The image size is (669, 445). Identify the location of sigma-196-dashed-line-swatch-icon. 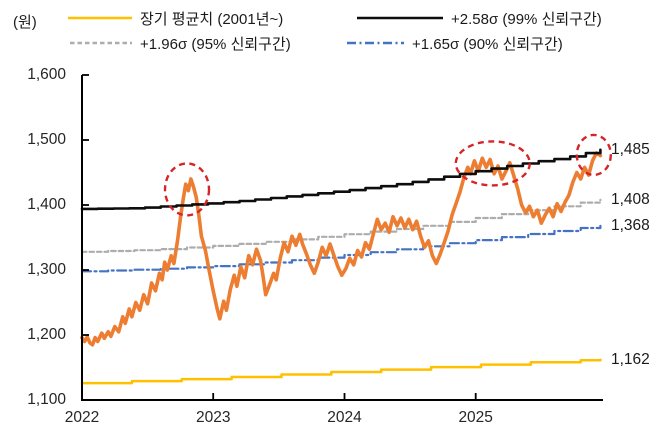
(101, 43).